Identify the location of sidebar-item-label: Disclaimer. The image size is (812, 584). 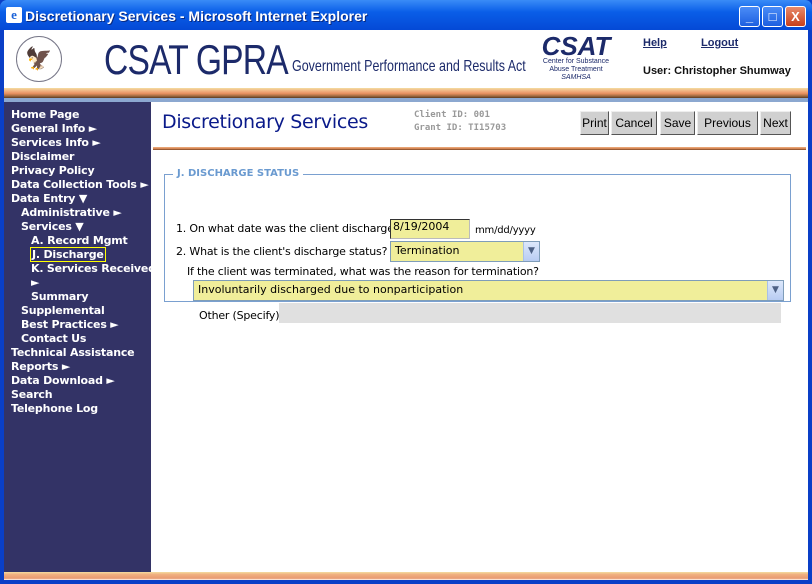
(43, 156).